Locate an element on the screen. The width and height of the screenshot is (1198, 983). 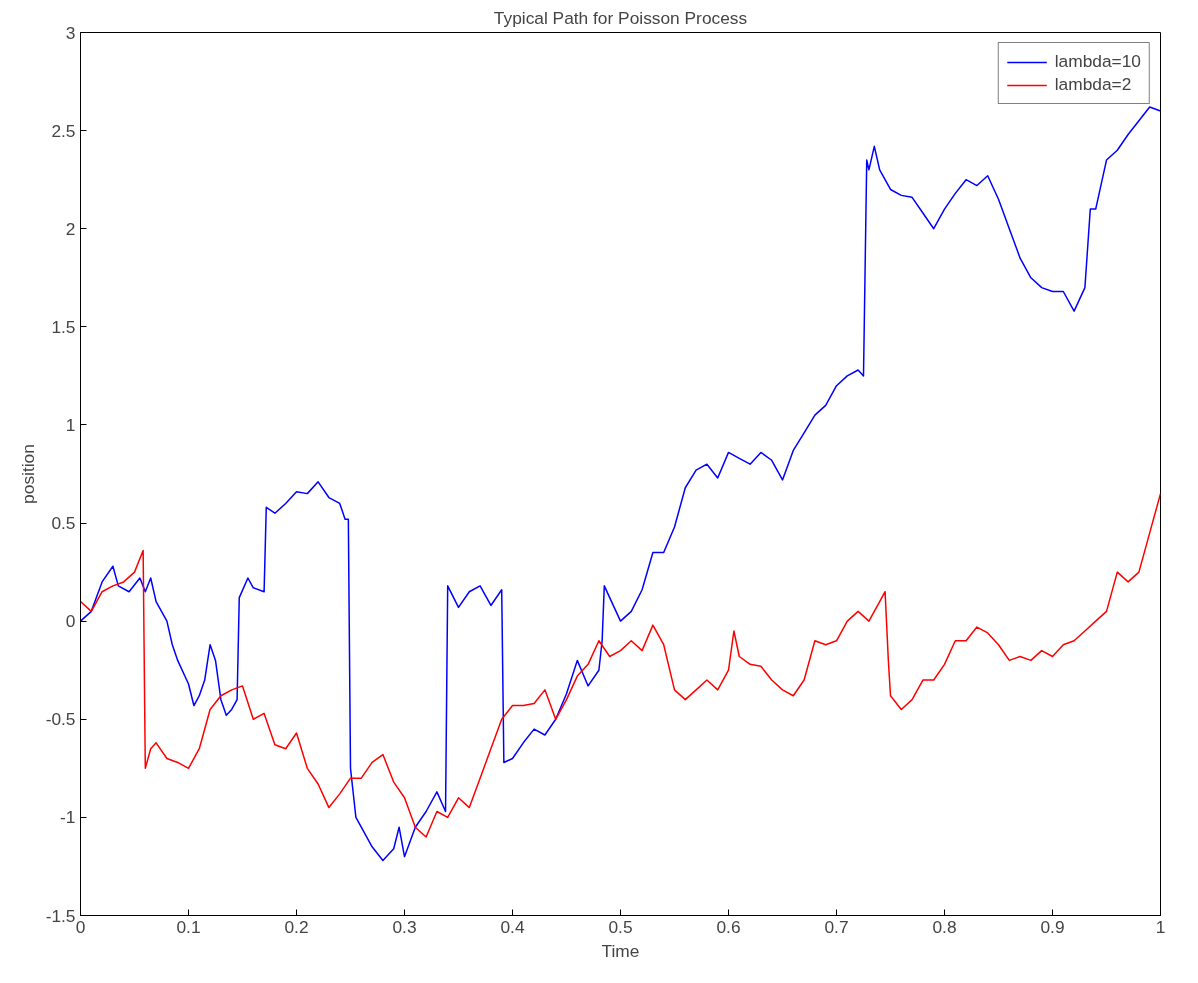
x-tick-label: 0.8 is located at coordinates (944, 926).